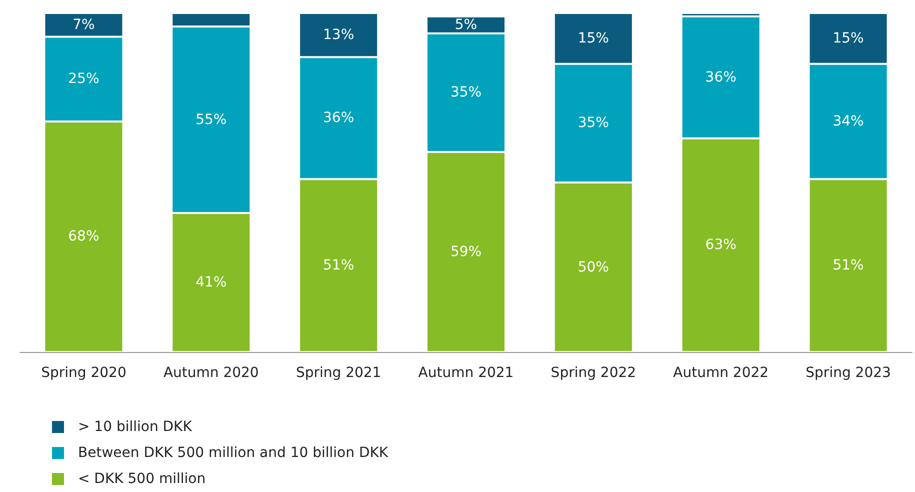 This screenshot has height=492, width=915. Describe the element at coordinates (721, 373) in the screenshot. I see `x-tick-label: Autumn 2022` at that location.